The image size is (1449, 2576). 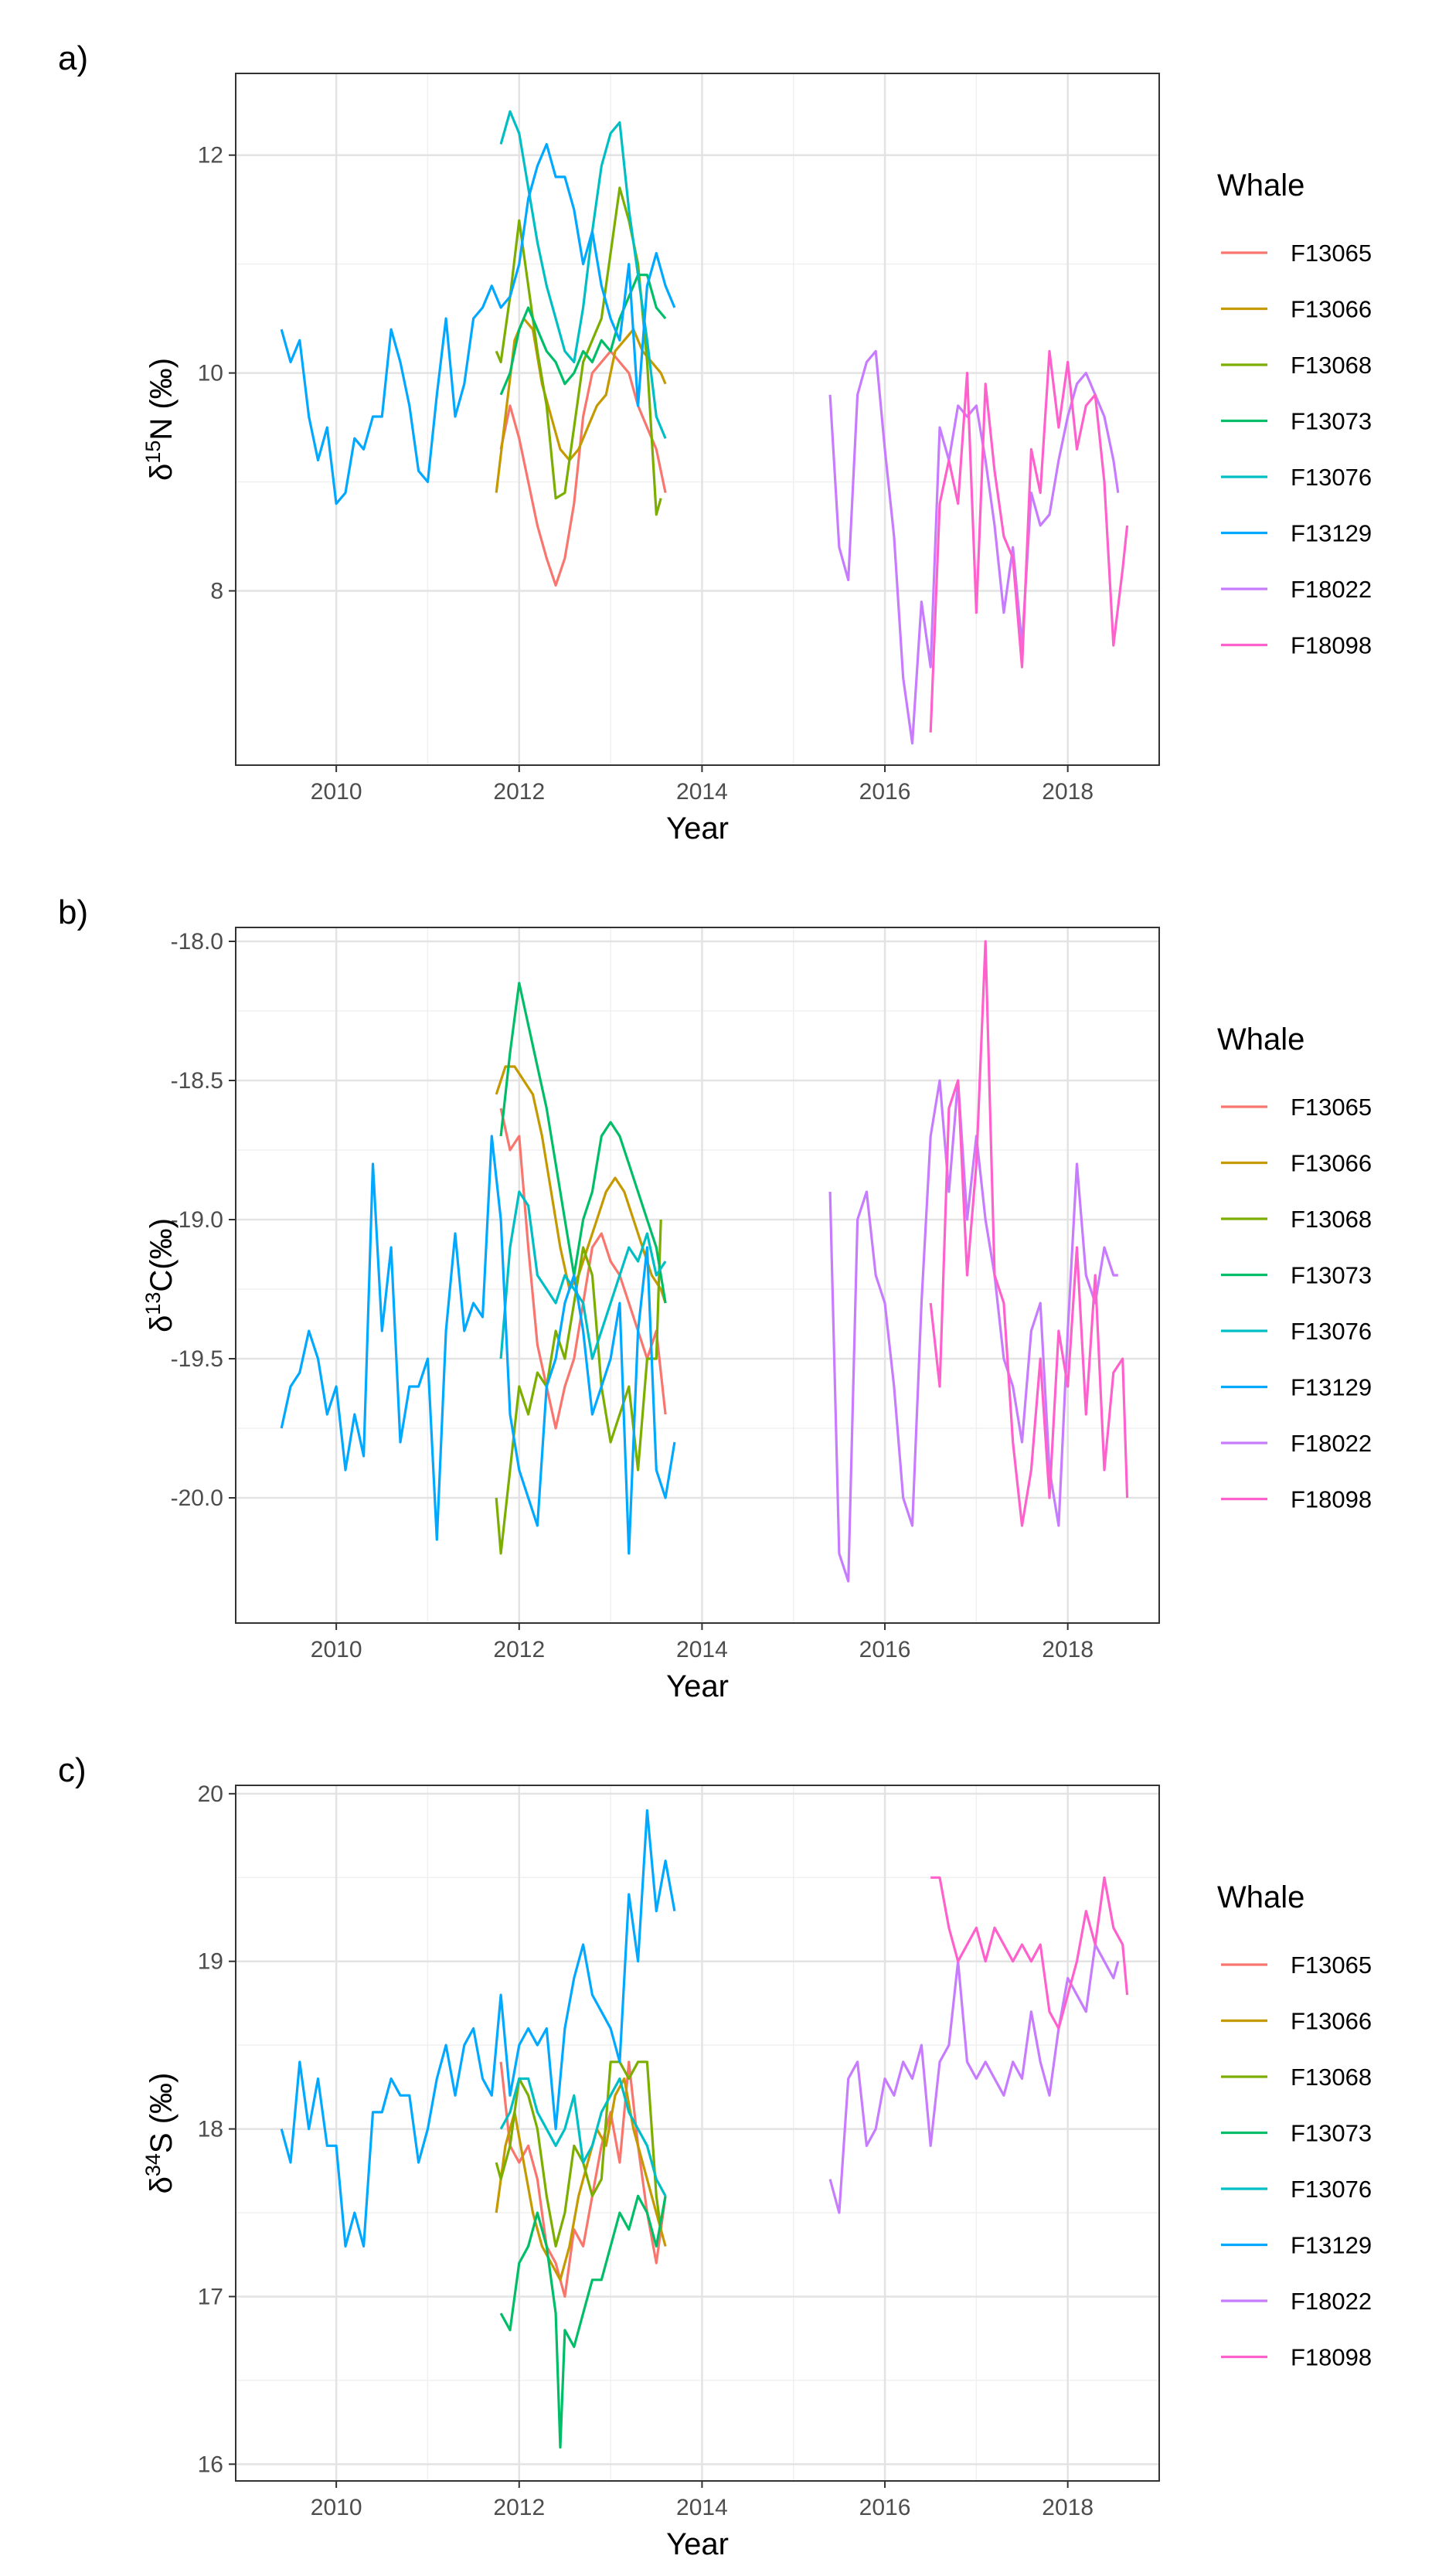 What do you see at coordinates (197, 942) in the screenshot?
I see `y-tick-label: -18.0` at bounding box center [197, 942].